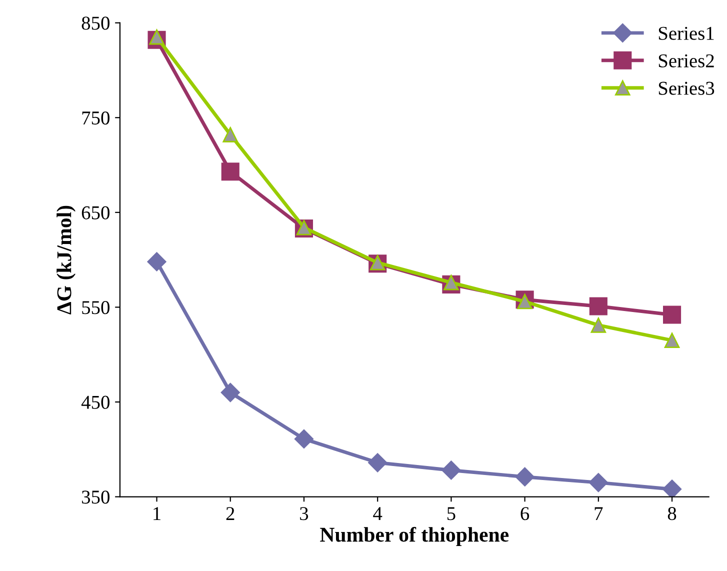 This screenshot has height=571, width=727. I want to click on y-tick-label: 850, so click(96, 23).